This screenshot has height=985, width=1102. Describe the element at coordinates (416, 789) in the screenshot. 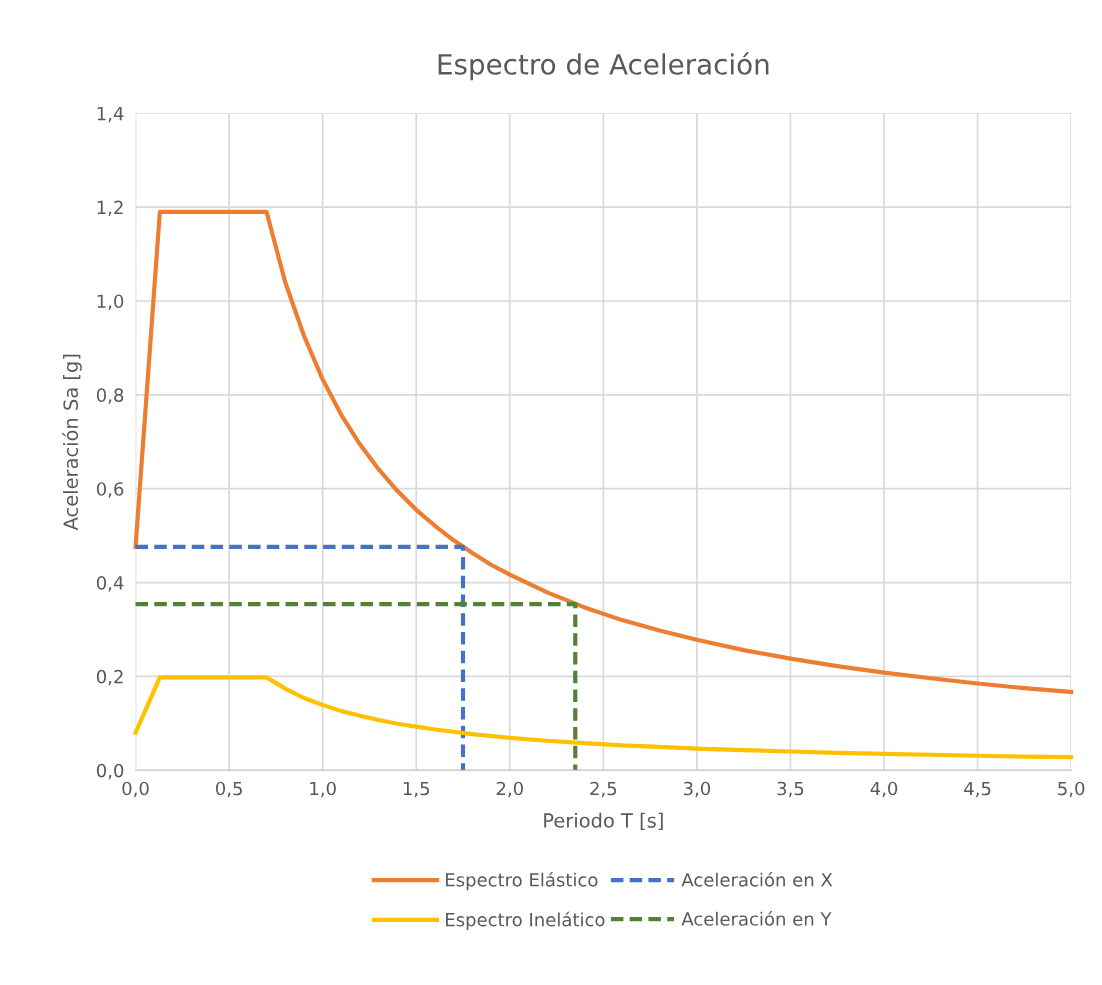

I see `x-tick-label: 1,5` at that location.